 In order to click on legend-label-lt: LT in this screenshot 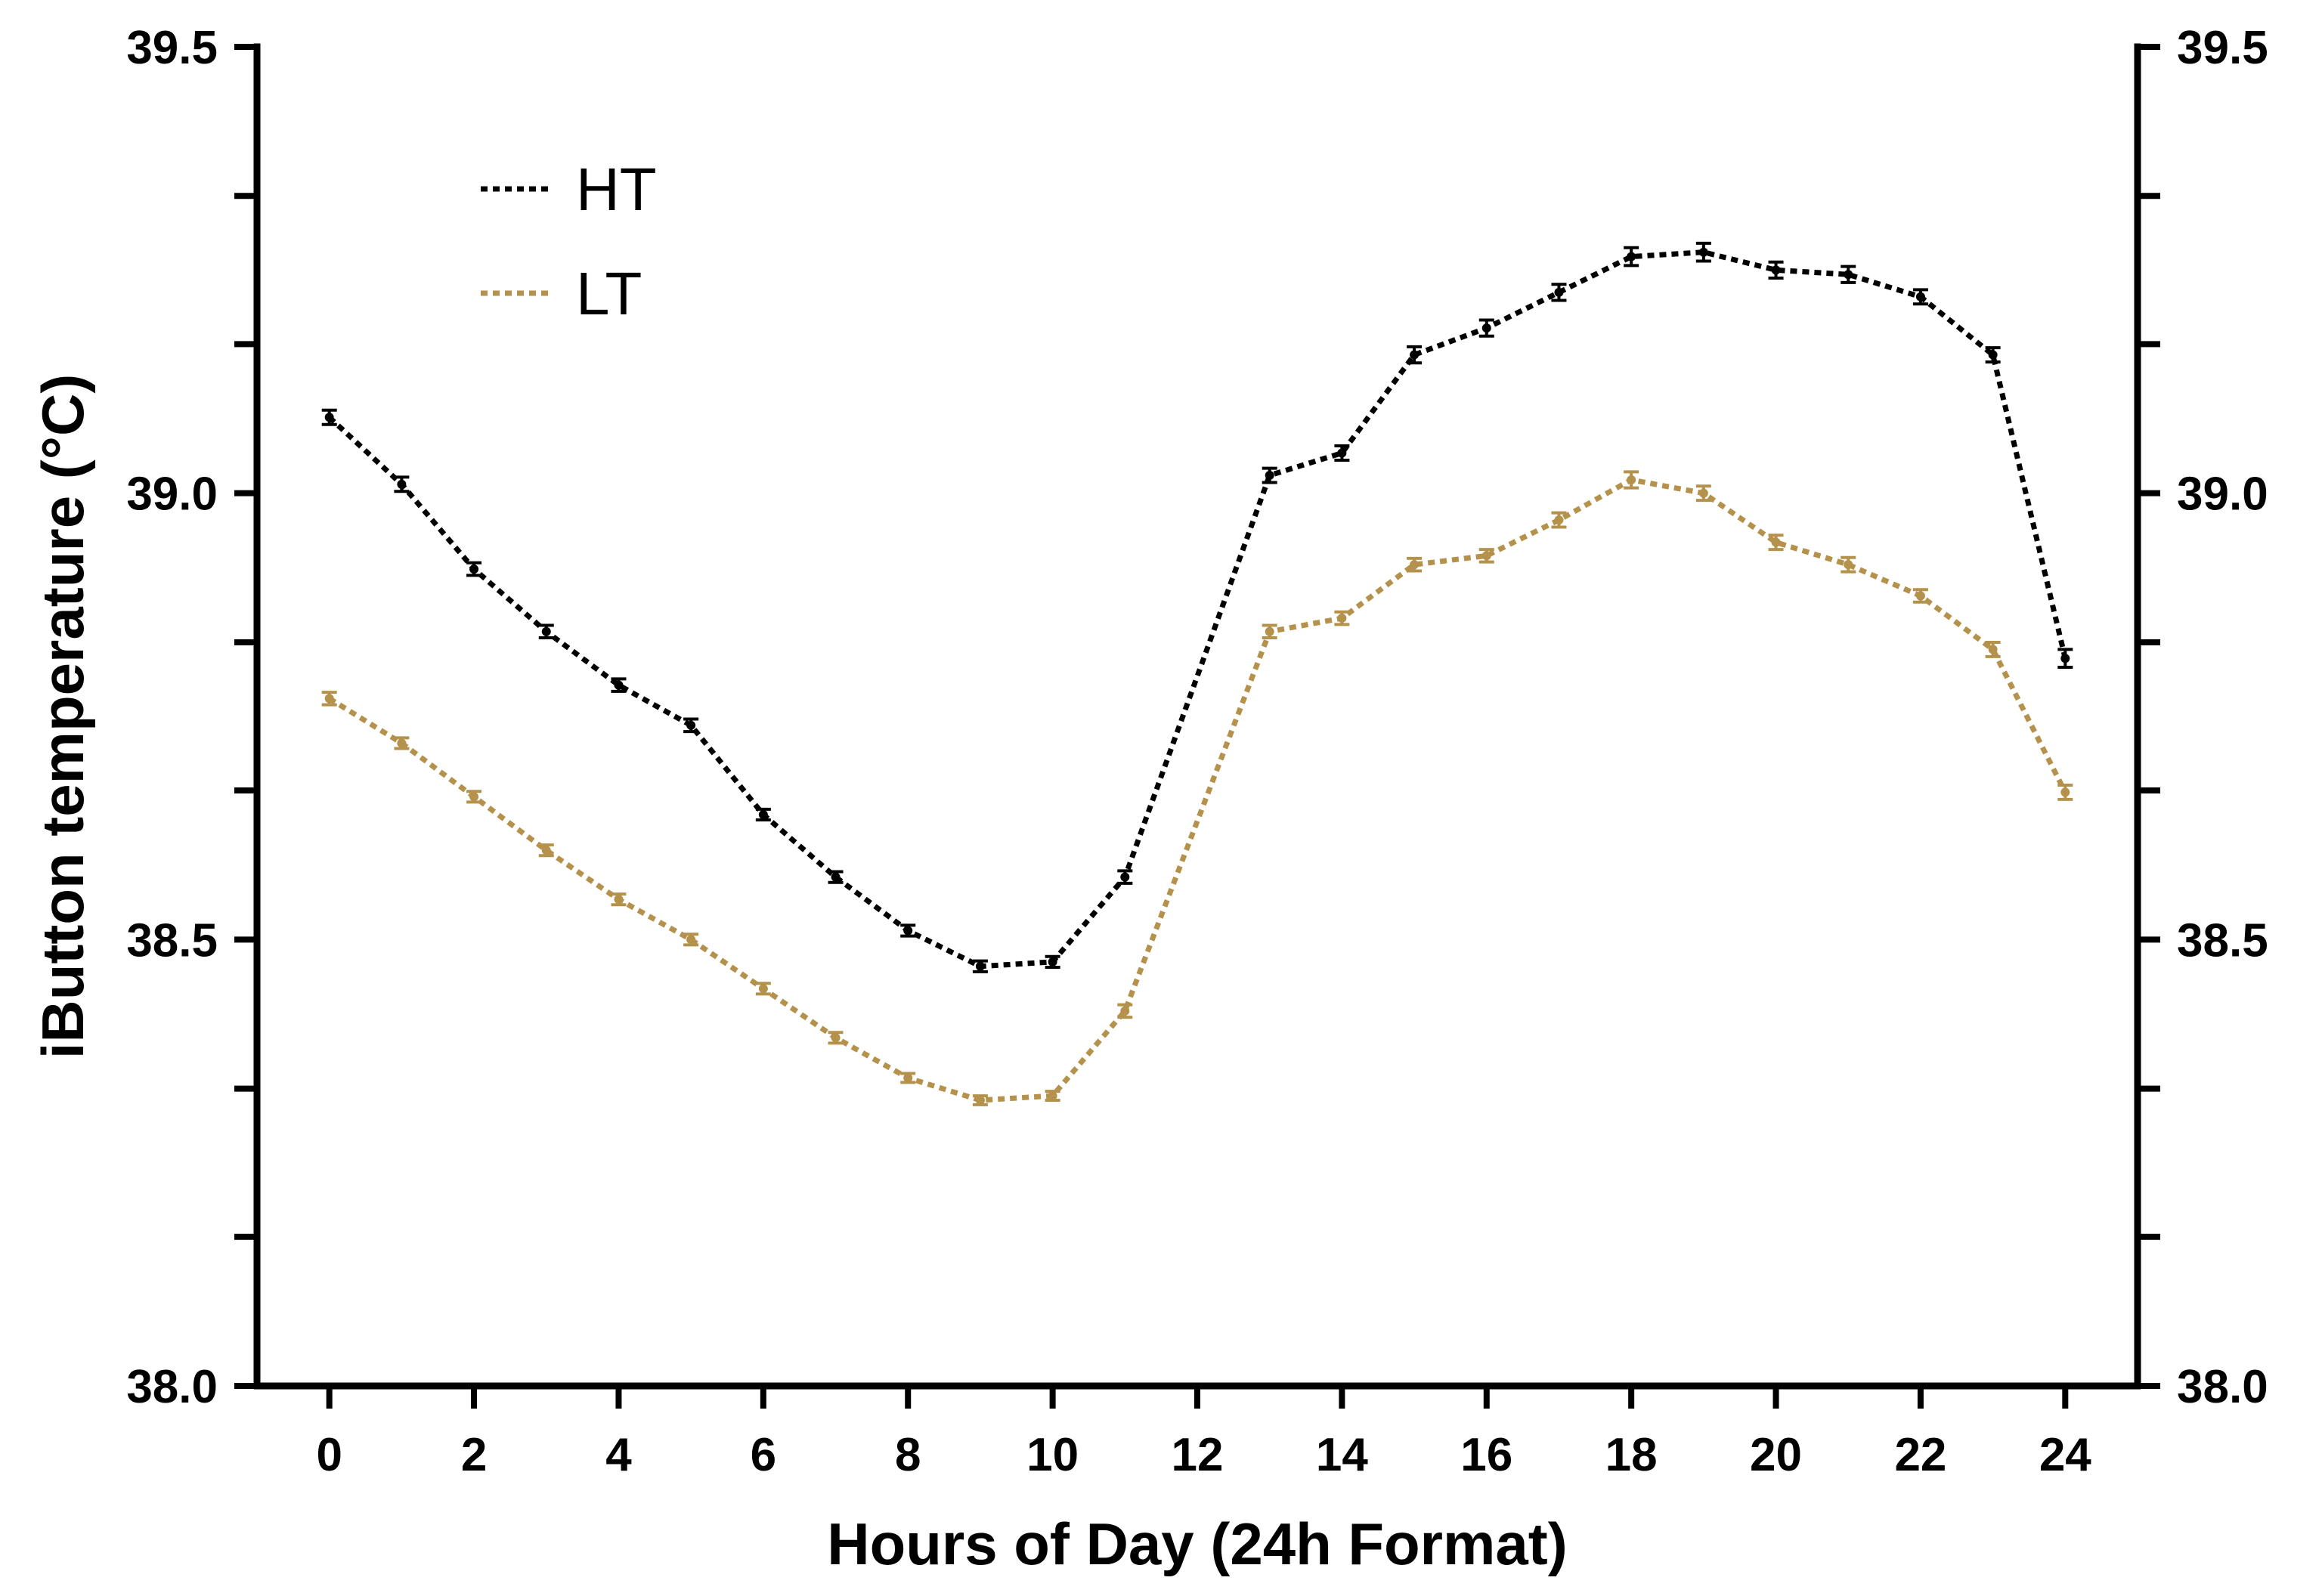, I will do `click(609, 293)`.